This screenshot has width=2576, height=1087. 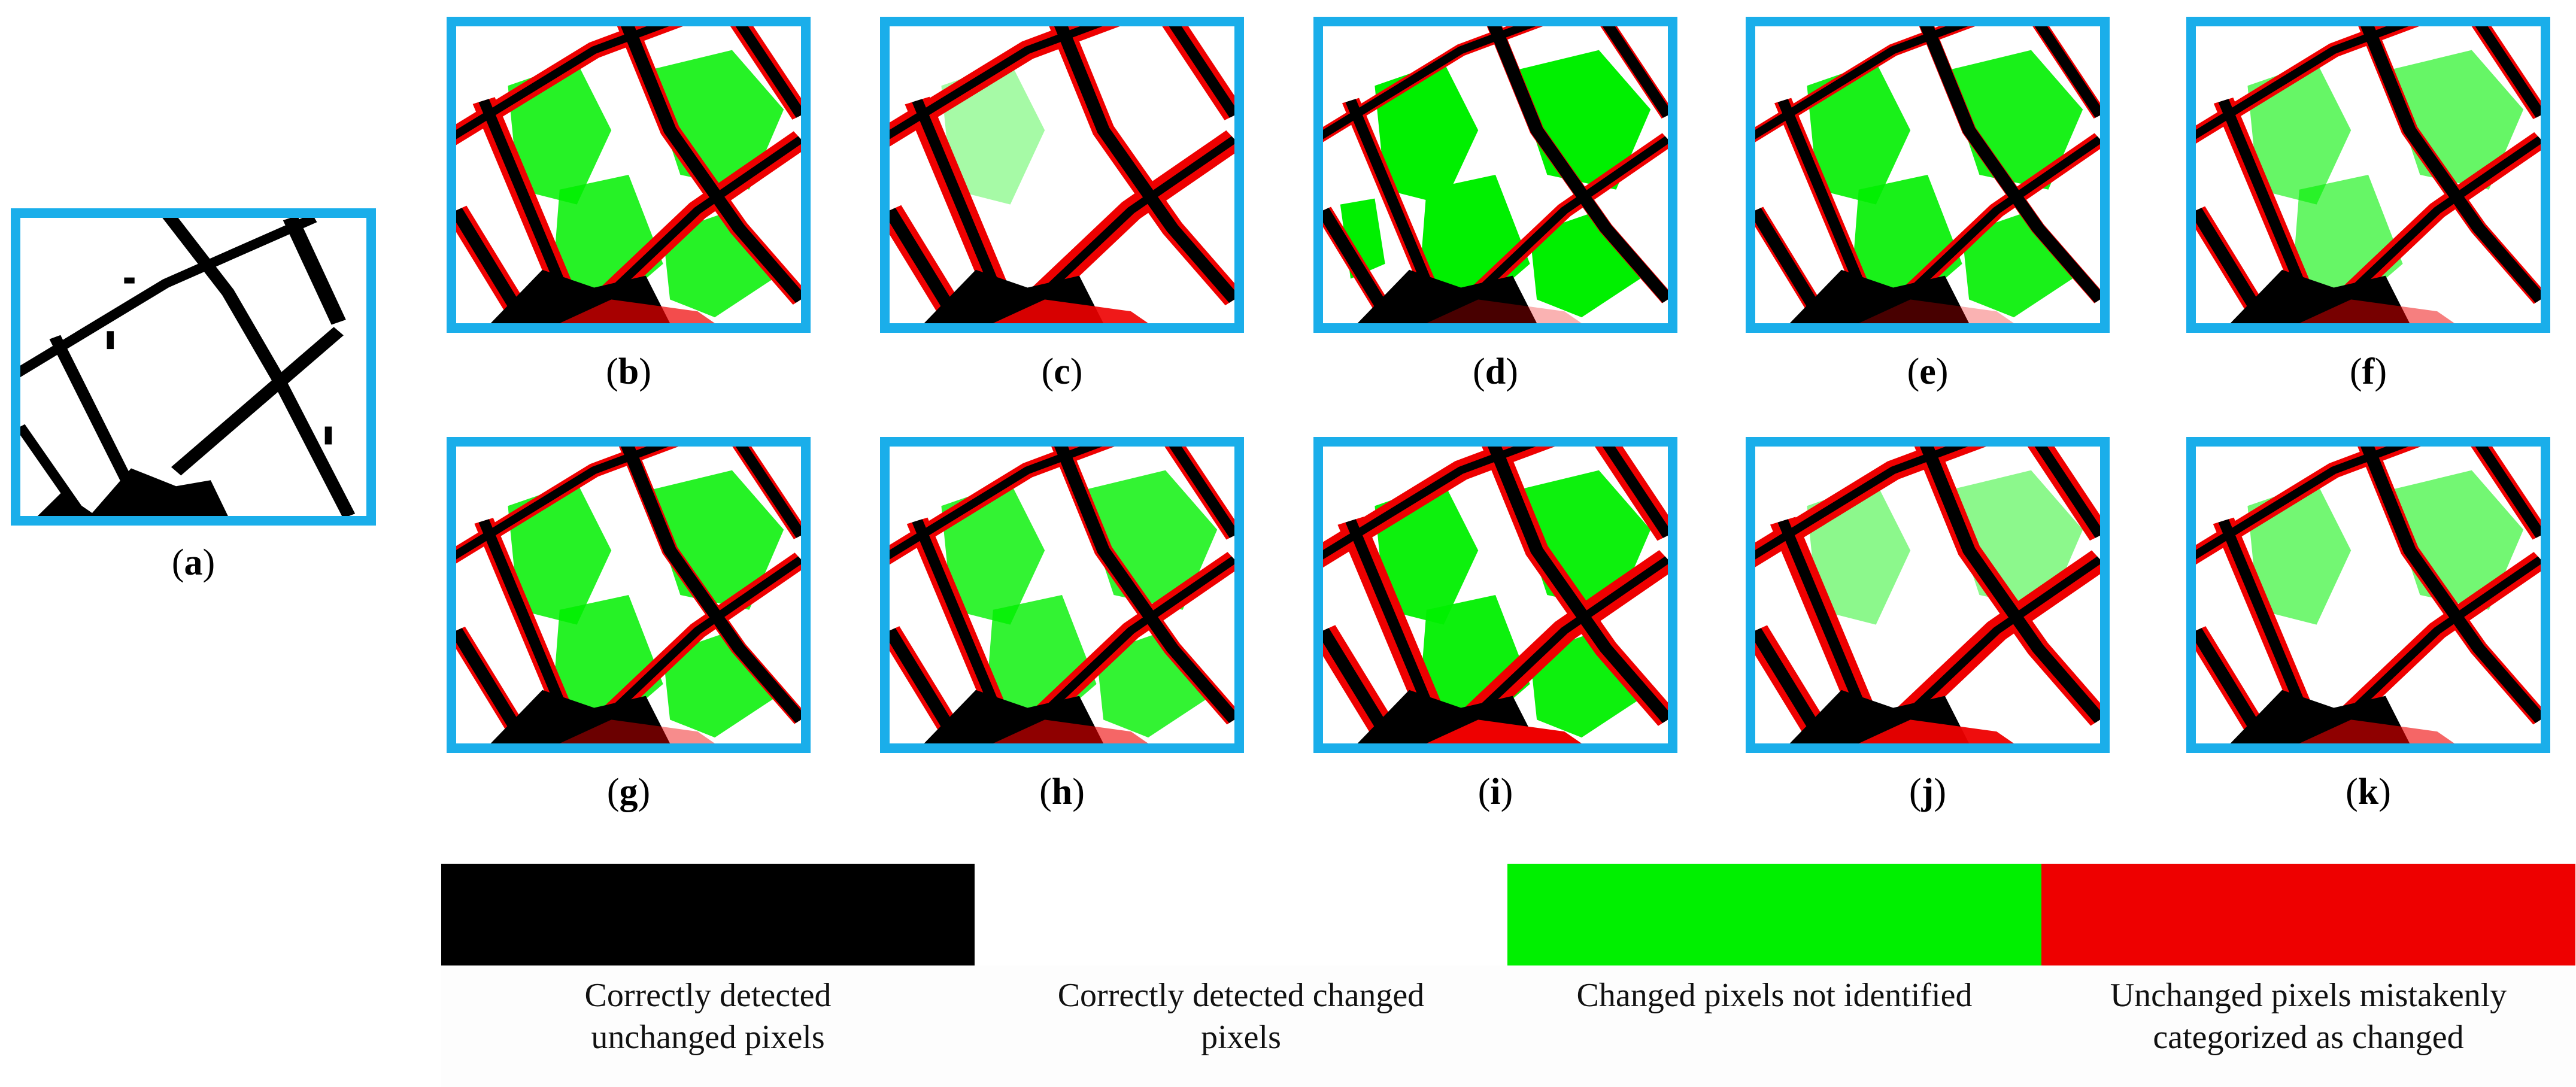 I want to click on legend-swatches, so click(x=1508, y=914).